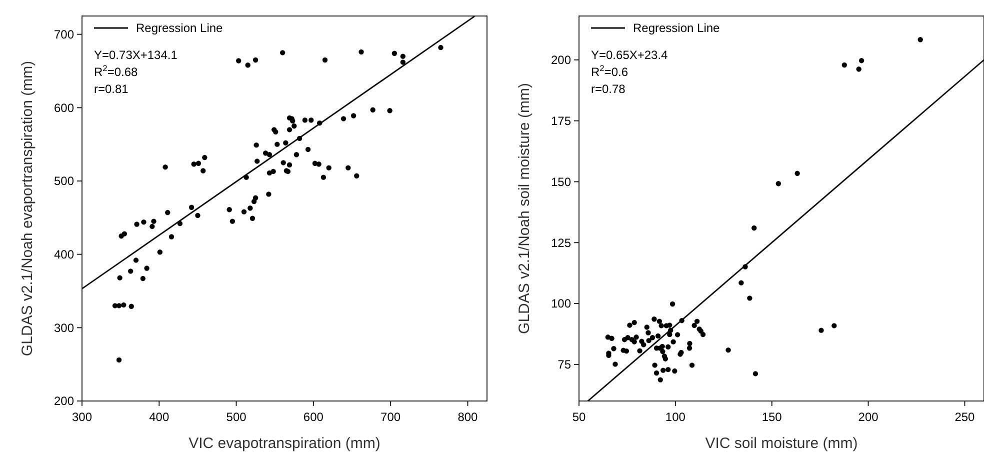 The width and height of the screenshot is (992, 461). I want to click on annotation: R$^{2}$=0.68, so click(116, 71).